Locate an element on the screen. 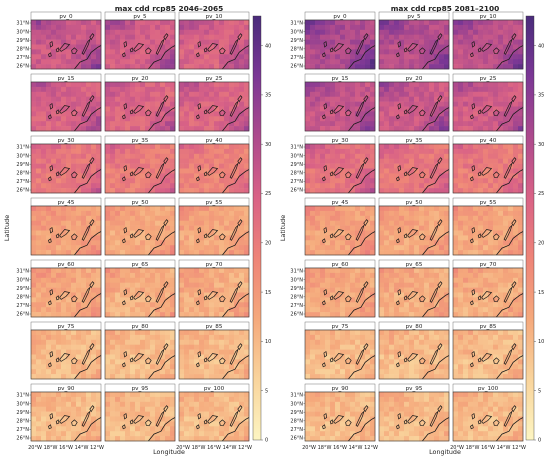 This screenshot has width=550, height=461. panel-raster is located at coordinates (66, 231).